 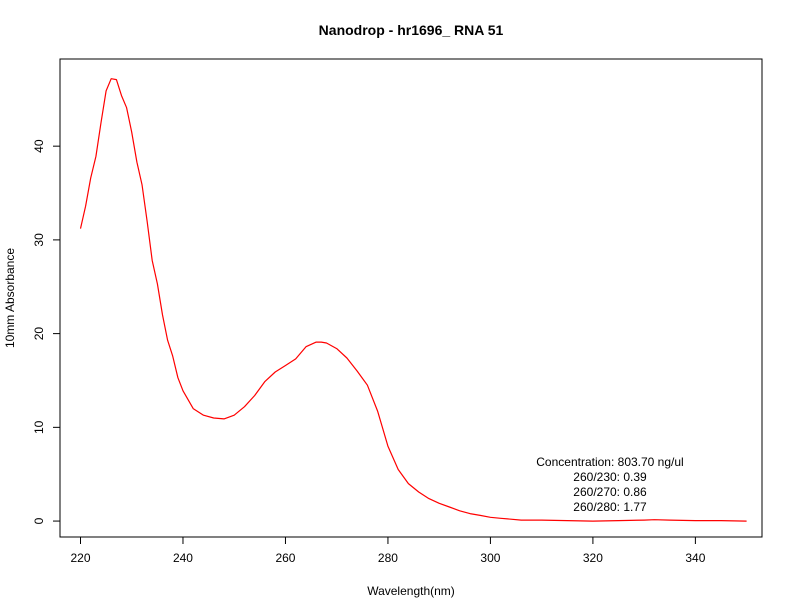 What do you see at coordinates (39, 520) in the screenshot?
I see `y-tick-label: 0` at bounding box center [39, 520].